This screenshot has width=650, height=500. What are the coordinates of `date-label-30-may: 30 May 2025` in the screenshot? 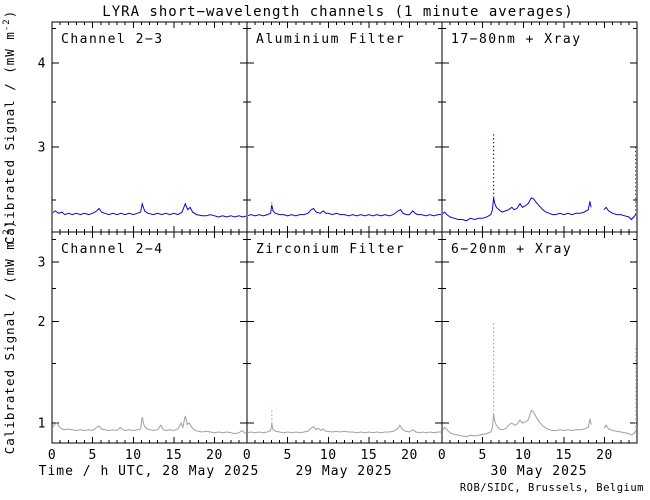 It's located at (538, 471).